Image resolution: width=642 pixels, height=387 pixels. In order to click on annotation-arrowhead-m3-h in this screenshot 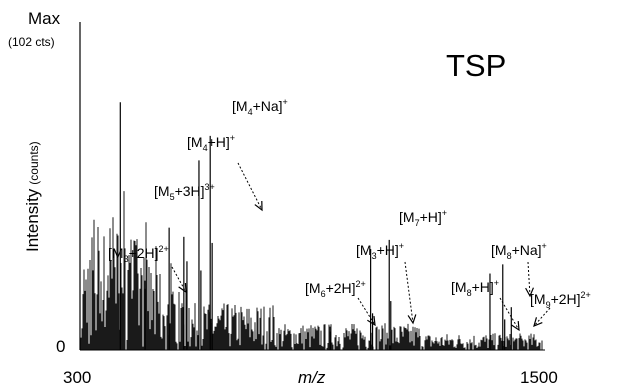, I will do `click(412, 319)`.